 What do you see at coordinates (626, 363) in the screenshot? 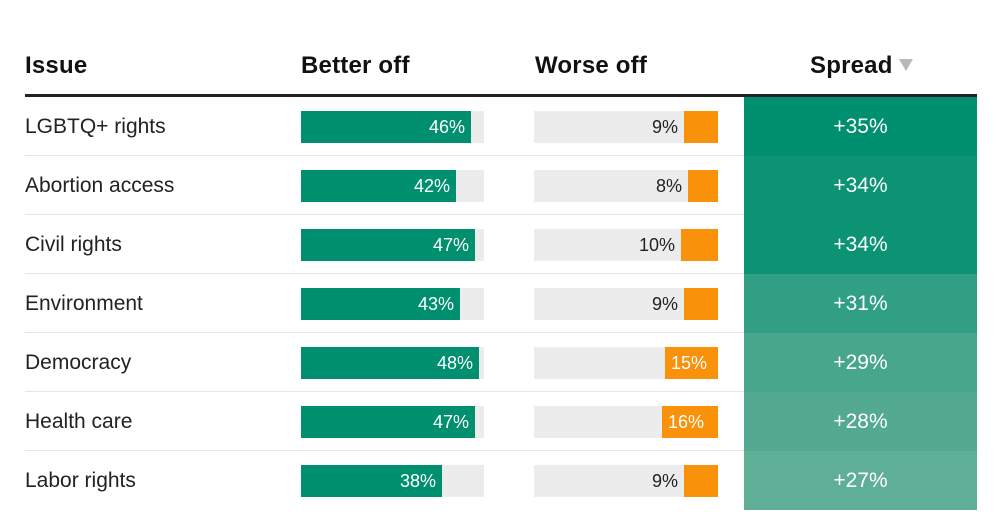
I see `worse-off-track: 15%` at bounding box center [626, 363].